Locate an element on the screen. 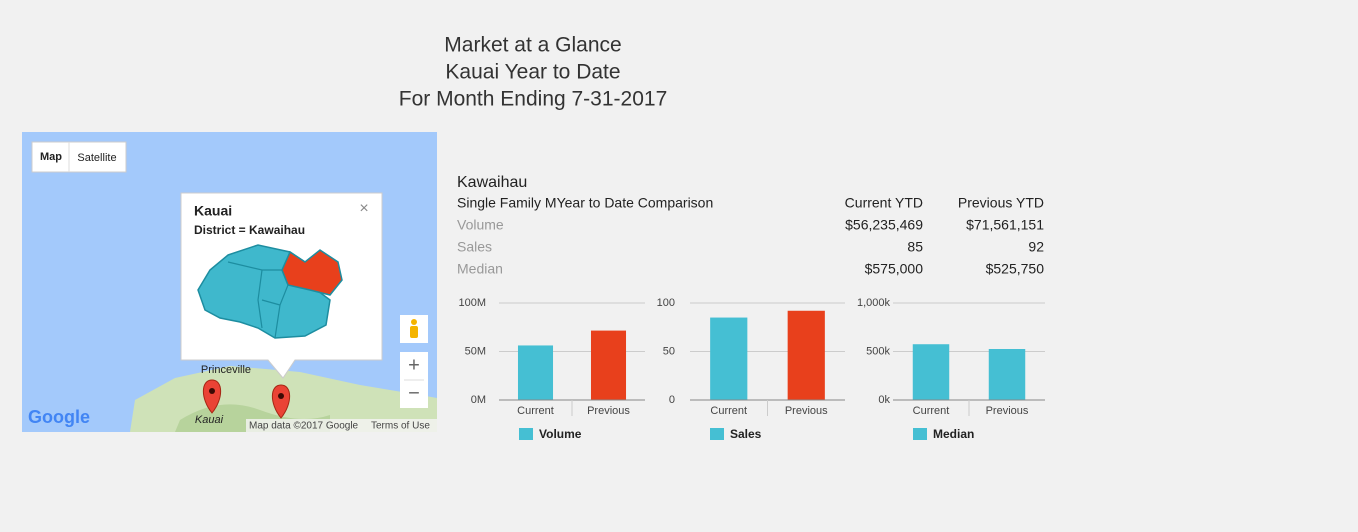  legend-label: Median is located at coordinates (953, 434).